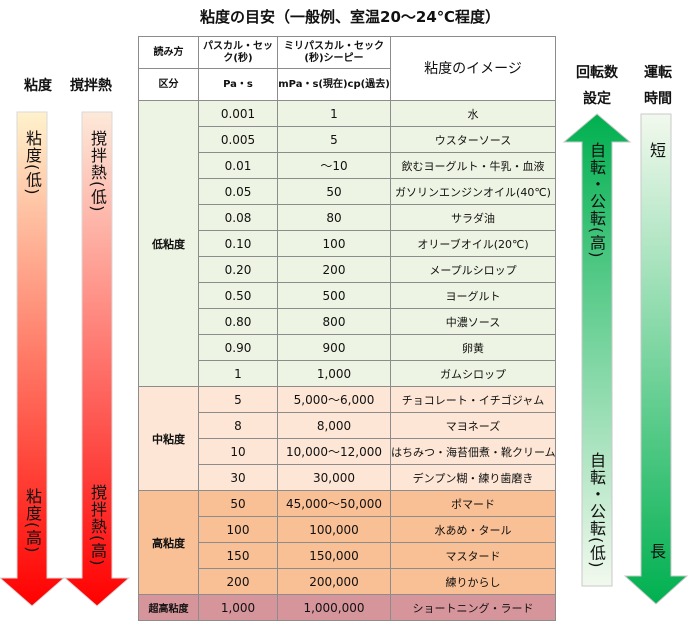 This screenshot has width=690, height=633. What do you see at coordinates (473, 373) in the screenshot?
I see `example-cell: ガムシロップ` at bounding box center [473, 373].